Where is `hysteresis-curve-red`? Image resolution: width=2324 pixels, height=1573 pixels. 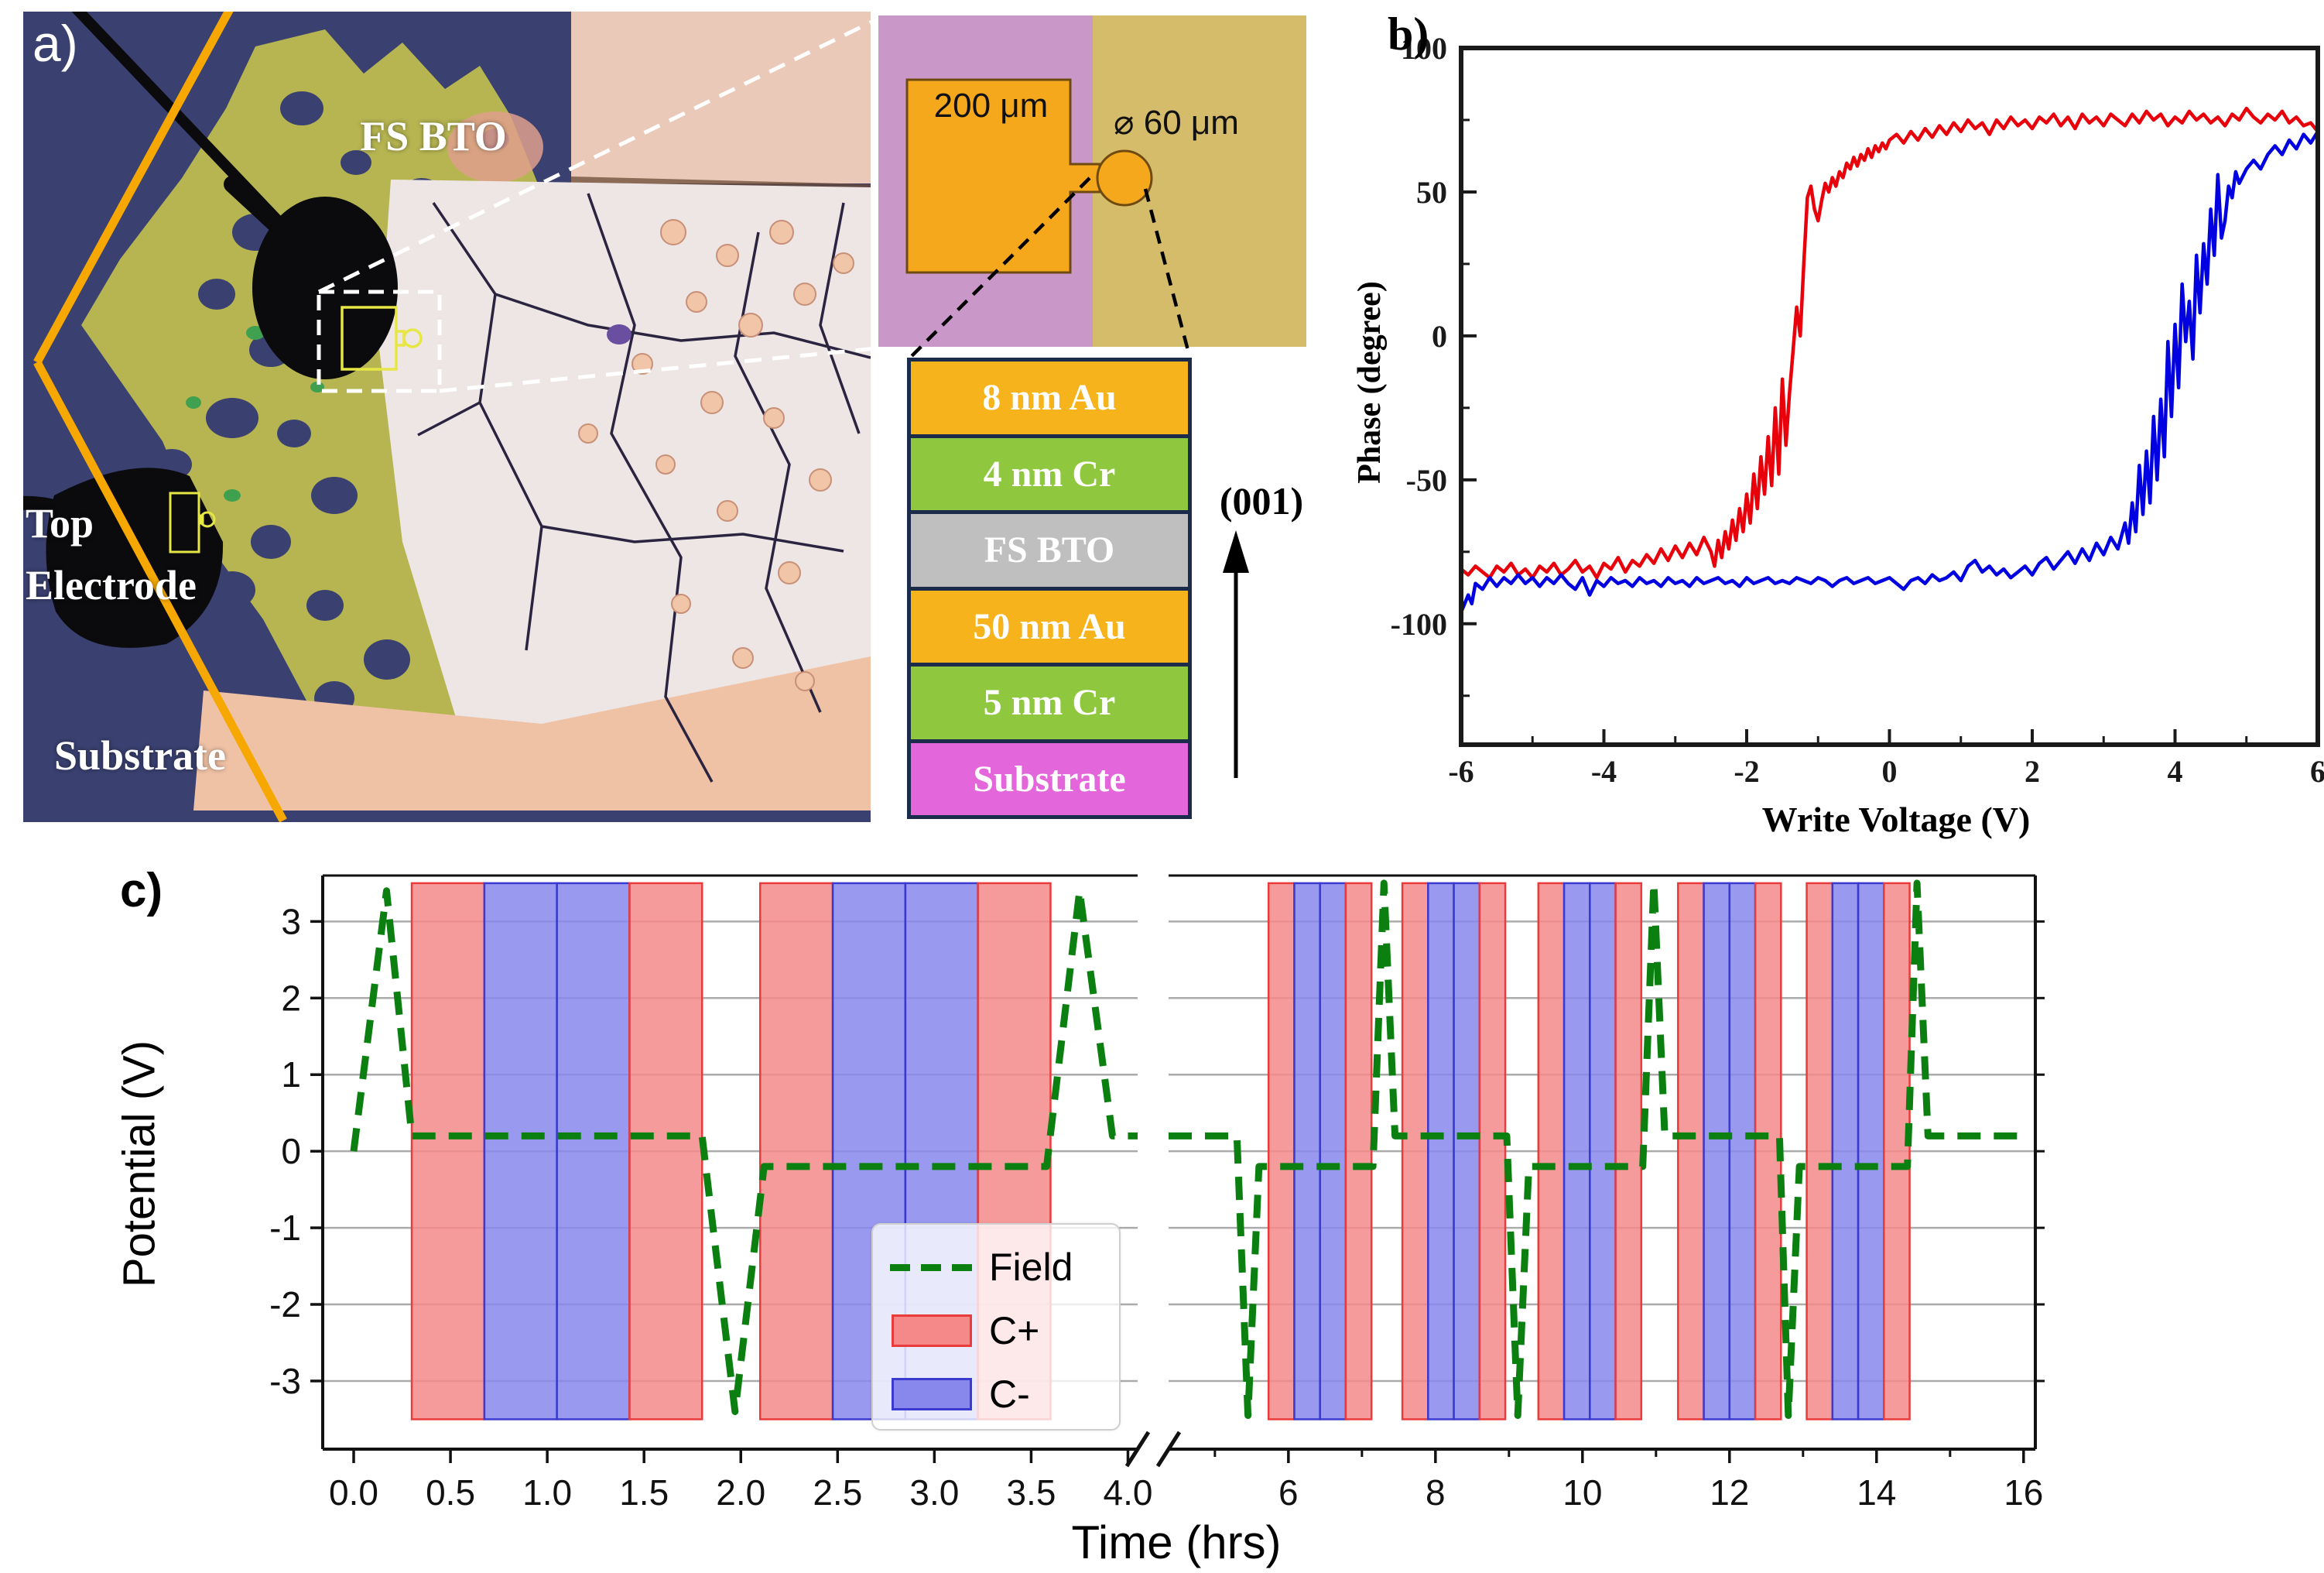
hysteresis-curve-red is located at coordinates (1889, 343).